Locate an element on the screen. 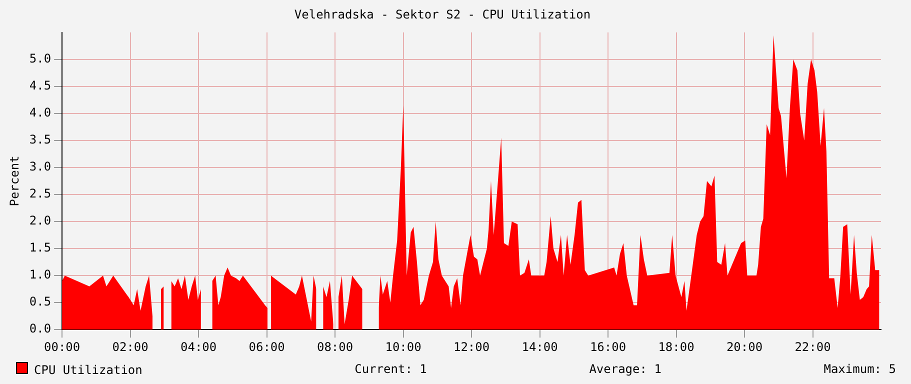 This screenshot has height=384, width=911. x-tick-label: 20:00 is located at coordinates (744, 347).